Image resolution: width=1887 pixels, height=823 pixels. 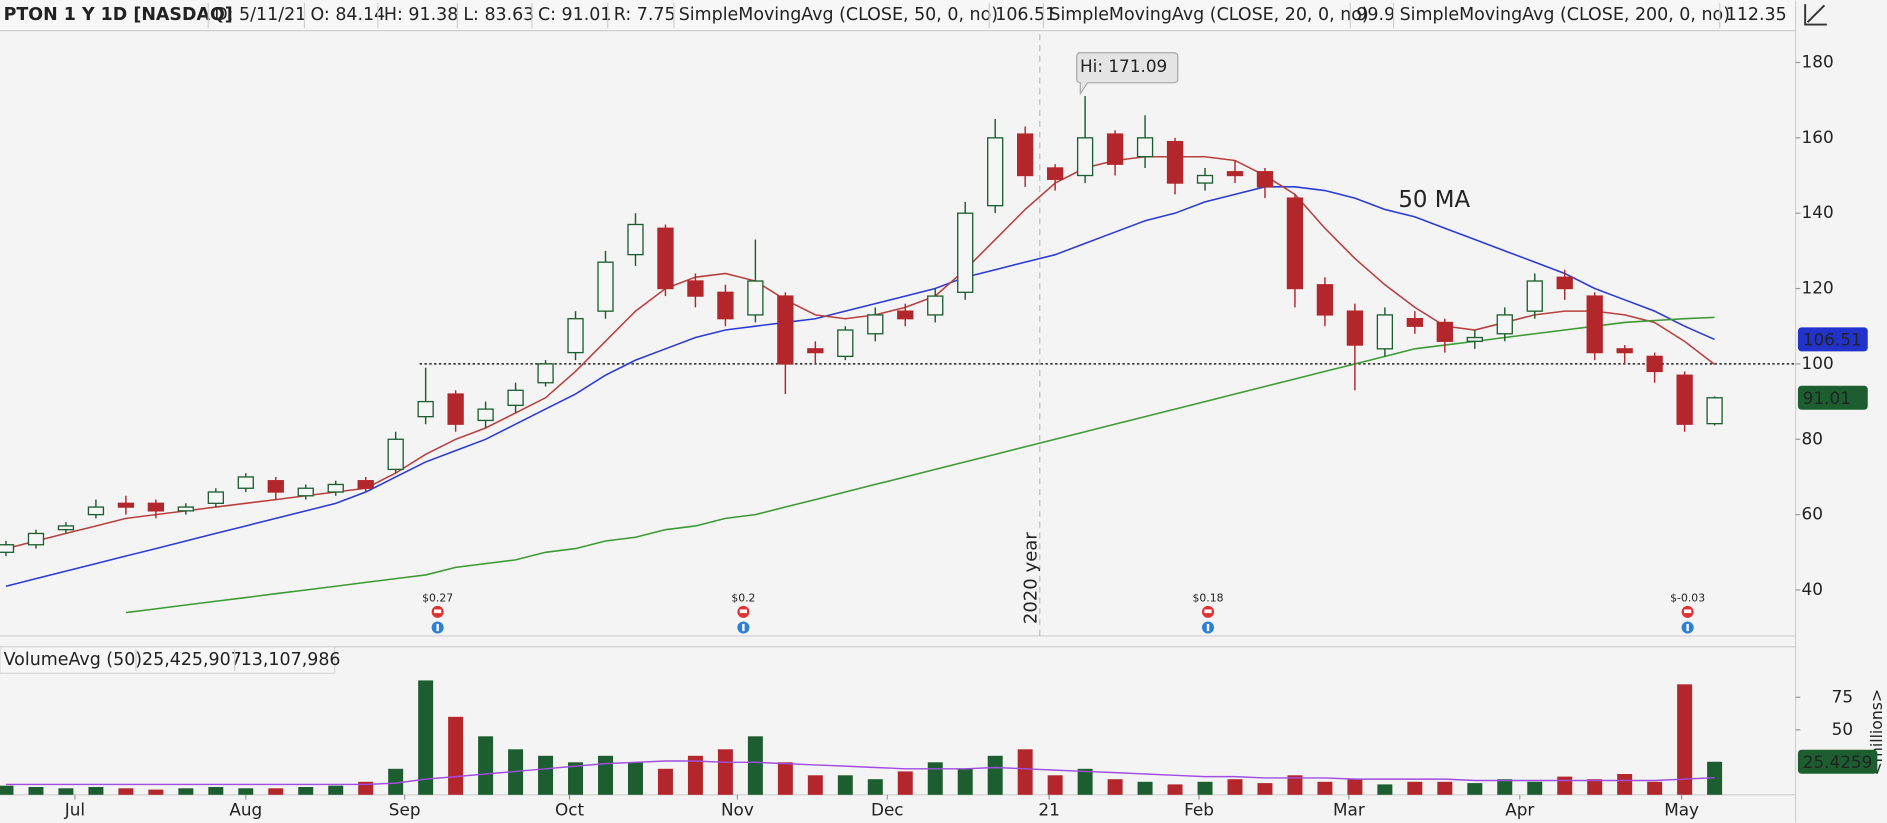 What do you see at coordinates (1812, 438) in the screenshot?
I see `y-tick-label: 80` at bounding box center [1812, 438].